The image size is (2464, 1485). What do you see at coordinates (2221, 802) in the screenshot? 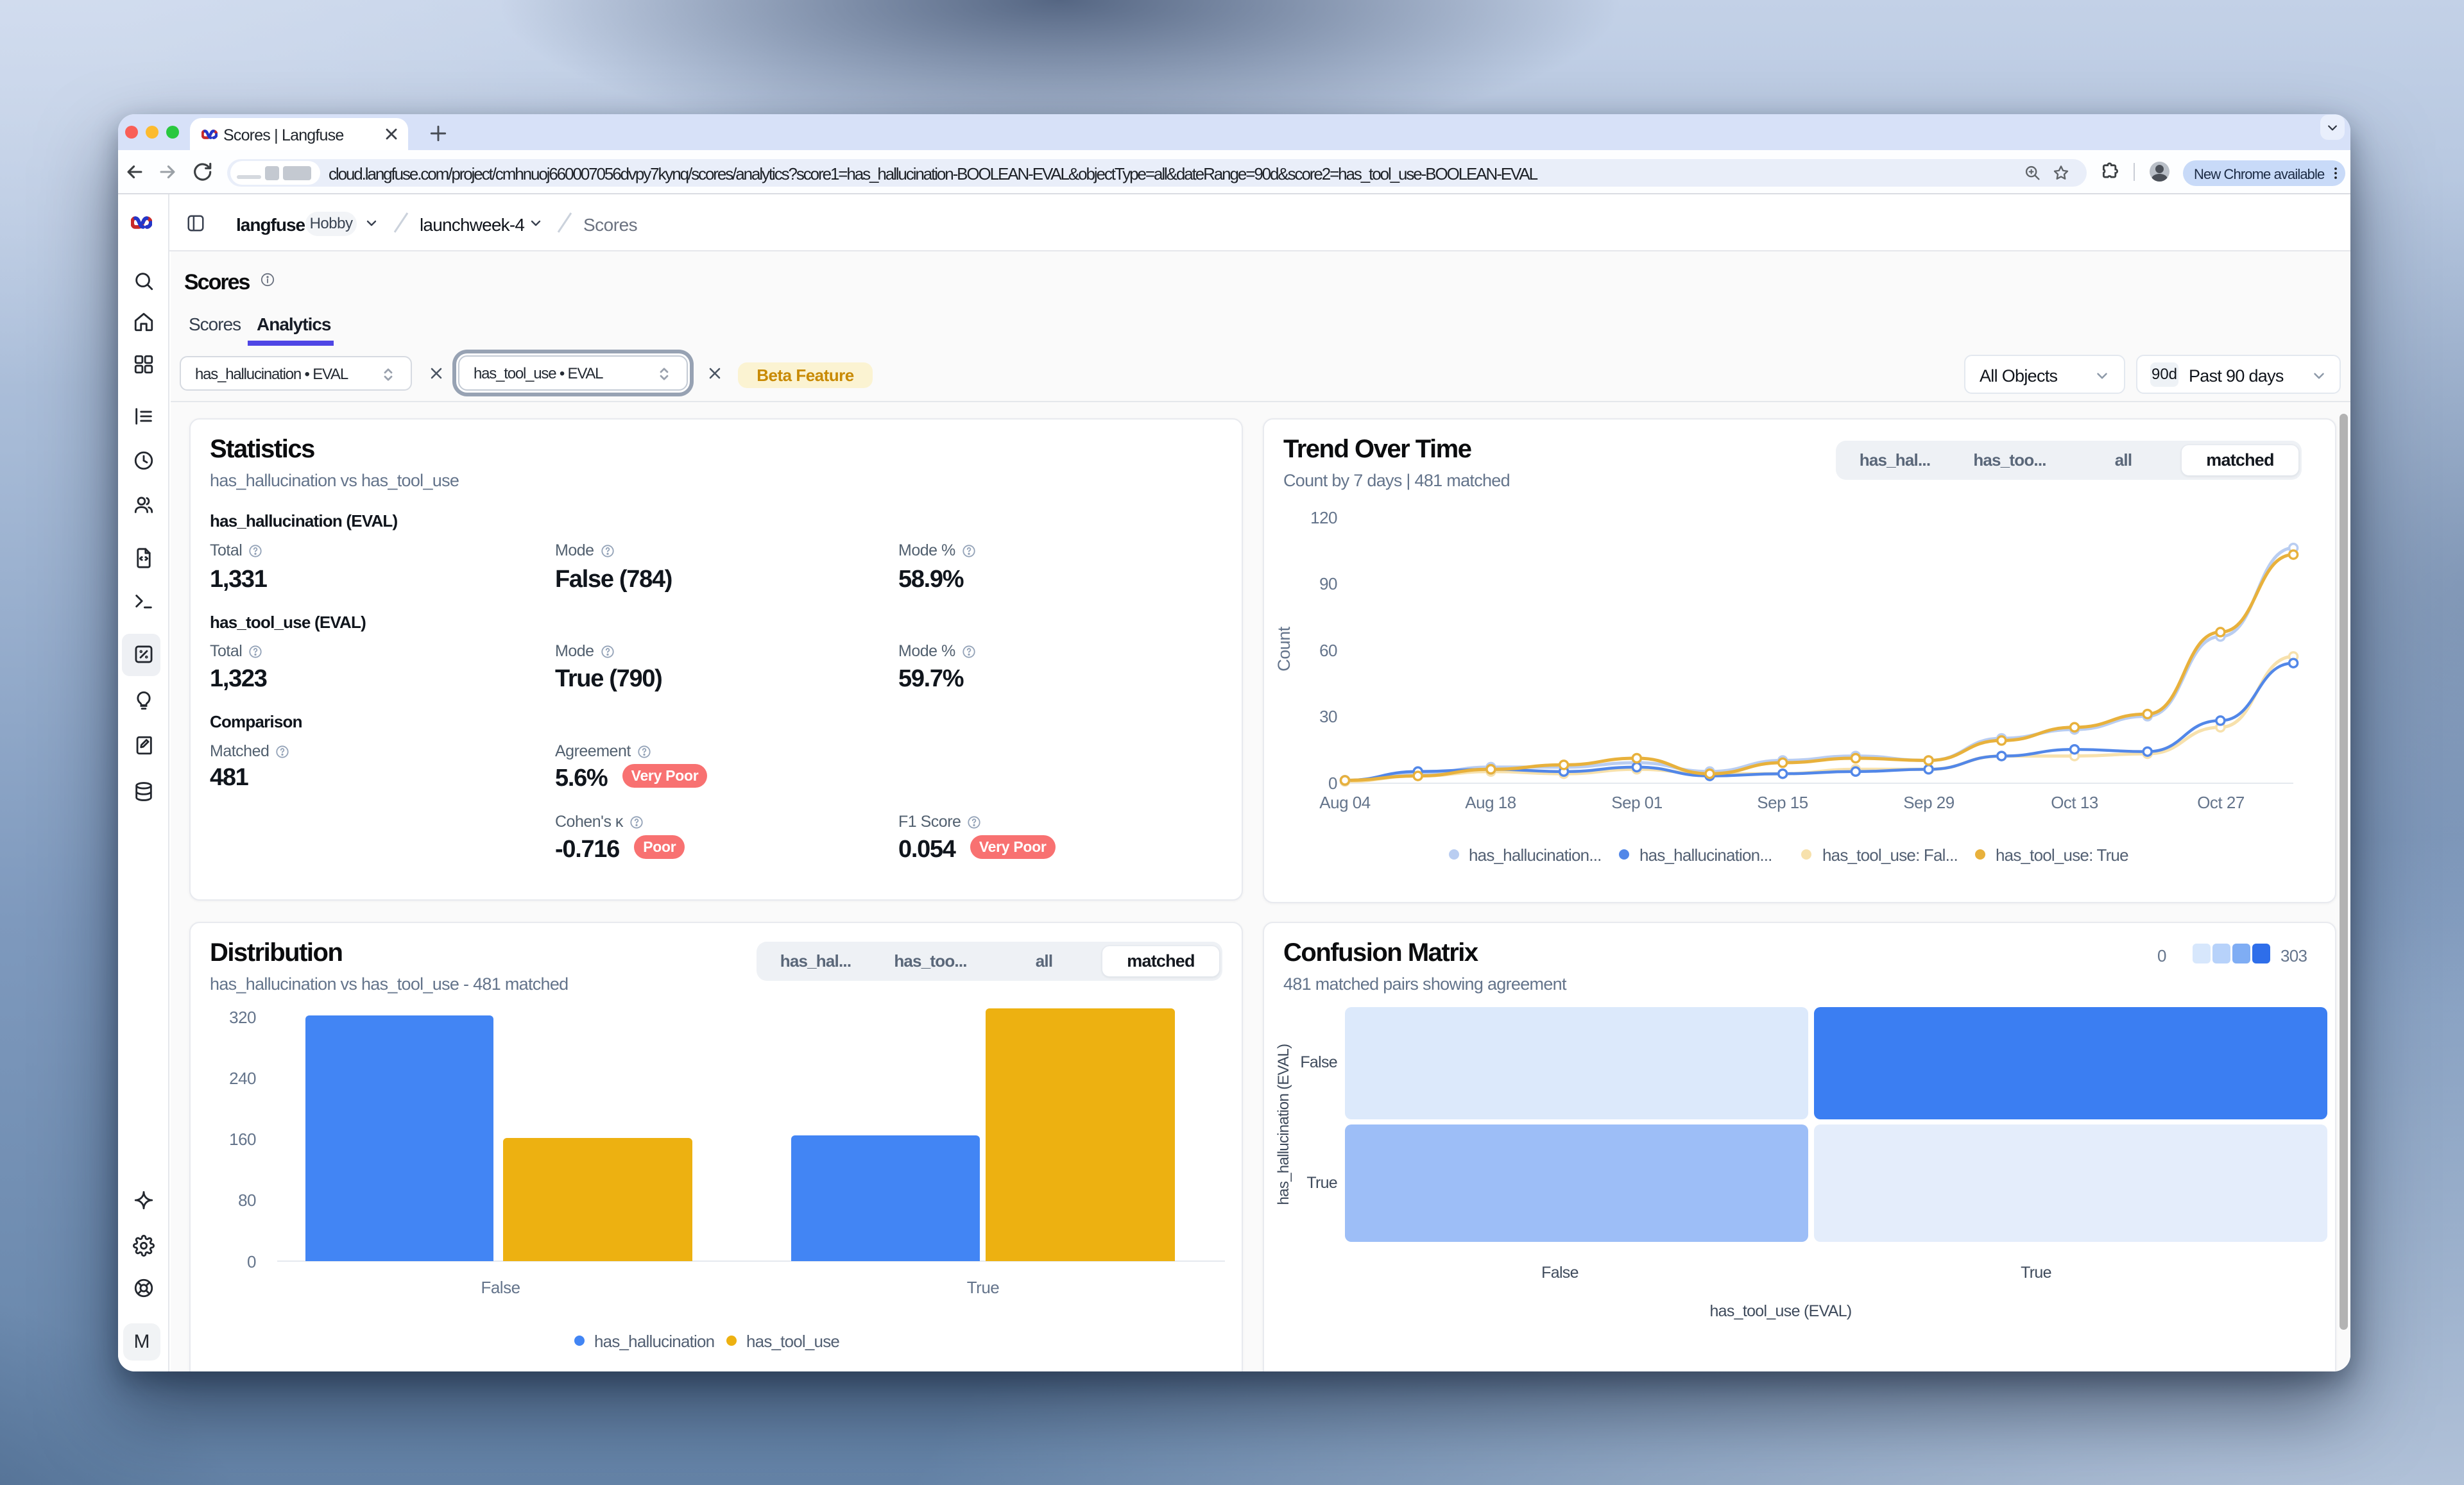
I see `svg-text: Oct 27` at bounding box center [2221, 802].